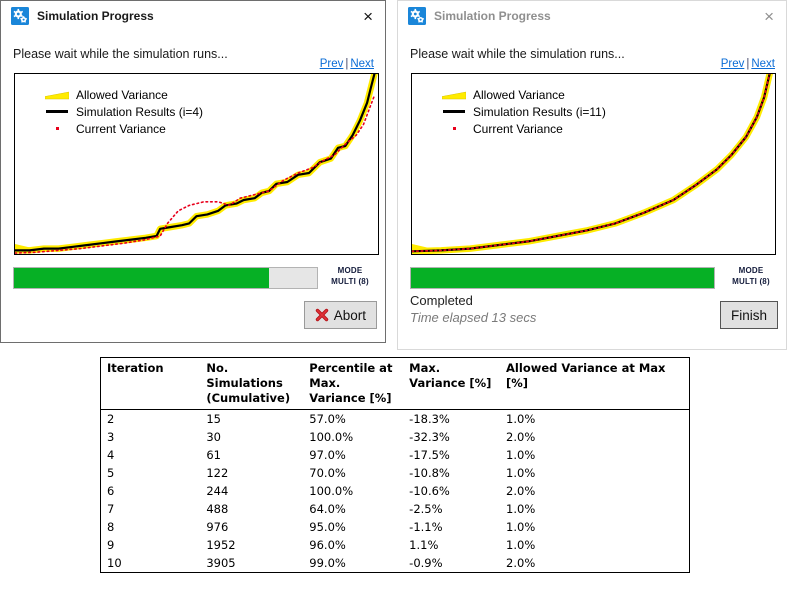 The height and width of the screenshot is (591, 787). What do you see at coordinates (217, 509) in the screenshot?
I see `table-cell: 488` at bounding box center [217, 509].